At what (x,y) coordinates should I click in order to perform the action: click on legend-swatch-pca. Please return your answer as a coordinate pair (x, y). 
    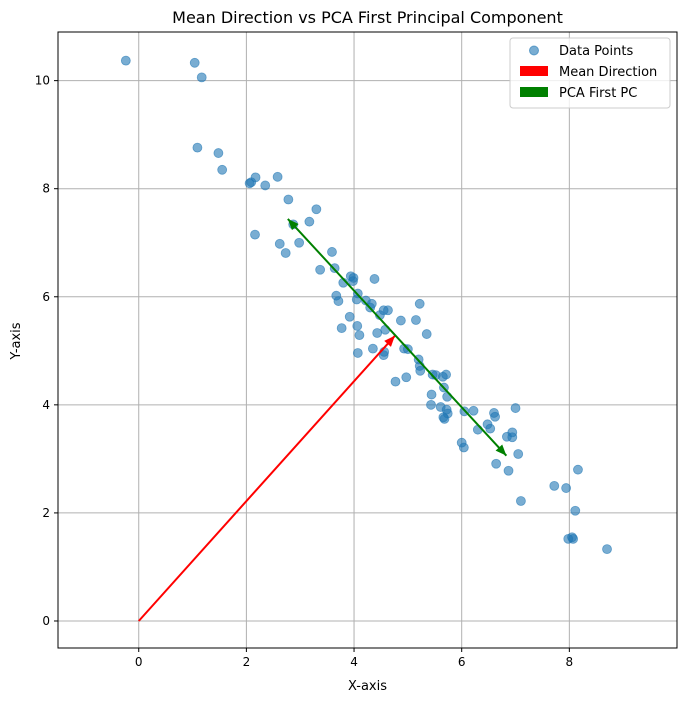
    Looking at the image, I should click on (534, 92).